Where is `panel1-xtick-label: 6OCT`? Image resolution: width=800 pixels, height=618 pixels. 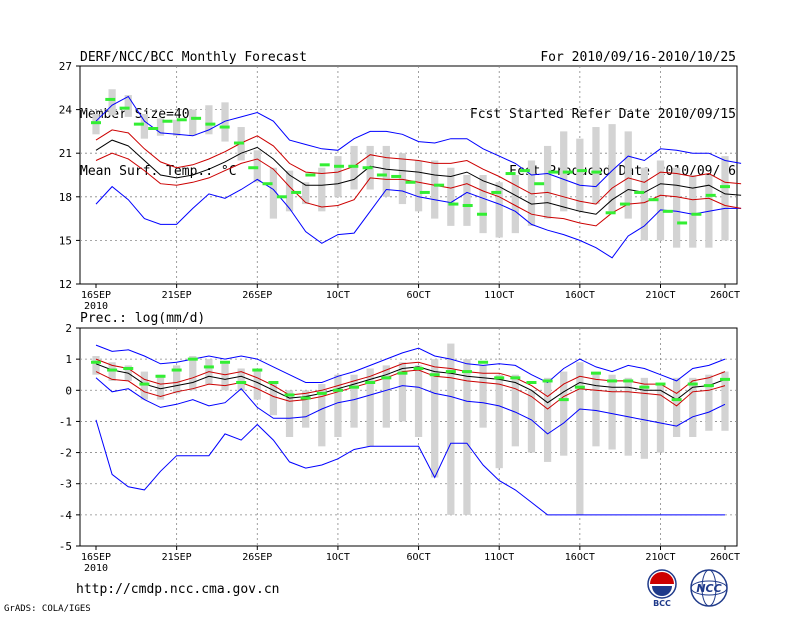
panel1-xtick-label: 6OCT is located at coordinates (419, 295).